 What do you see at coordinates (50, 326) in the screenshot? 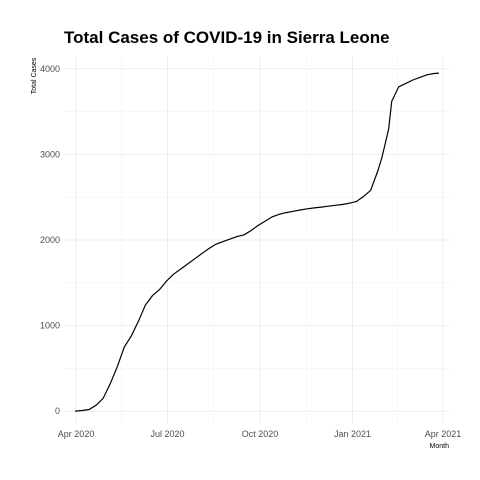
I see `y-tick-label: 1000` at bounding box center [50, 326].